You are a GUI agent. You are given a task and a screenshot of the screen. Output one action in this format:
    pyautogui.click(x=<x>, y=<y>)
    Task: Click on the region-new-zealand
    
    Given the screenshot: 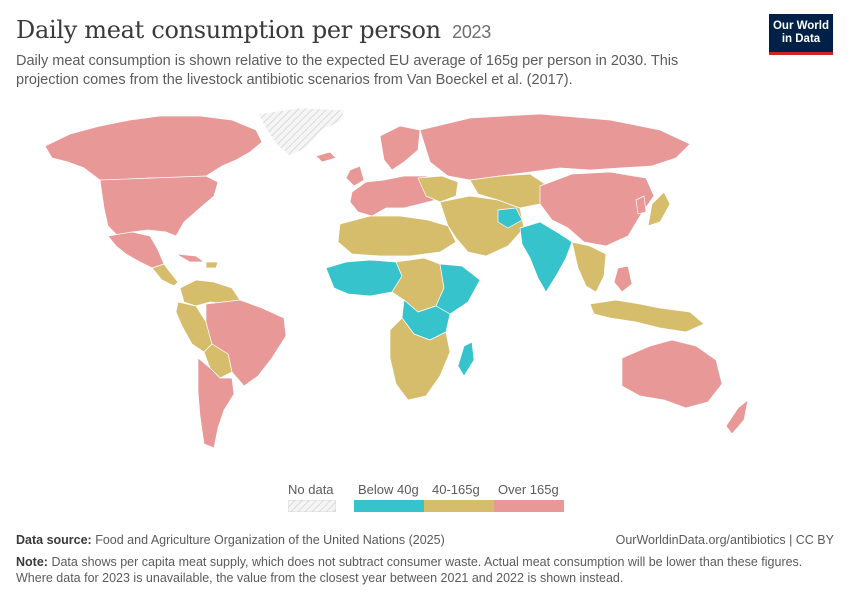 What is the action you would take?
    pyautogui.click(x=737, y=417)
    